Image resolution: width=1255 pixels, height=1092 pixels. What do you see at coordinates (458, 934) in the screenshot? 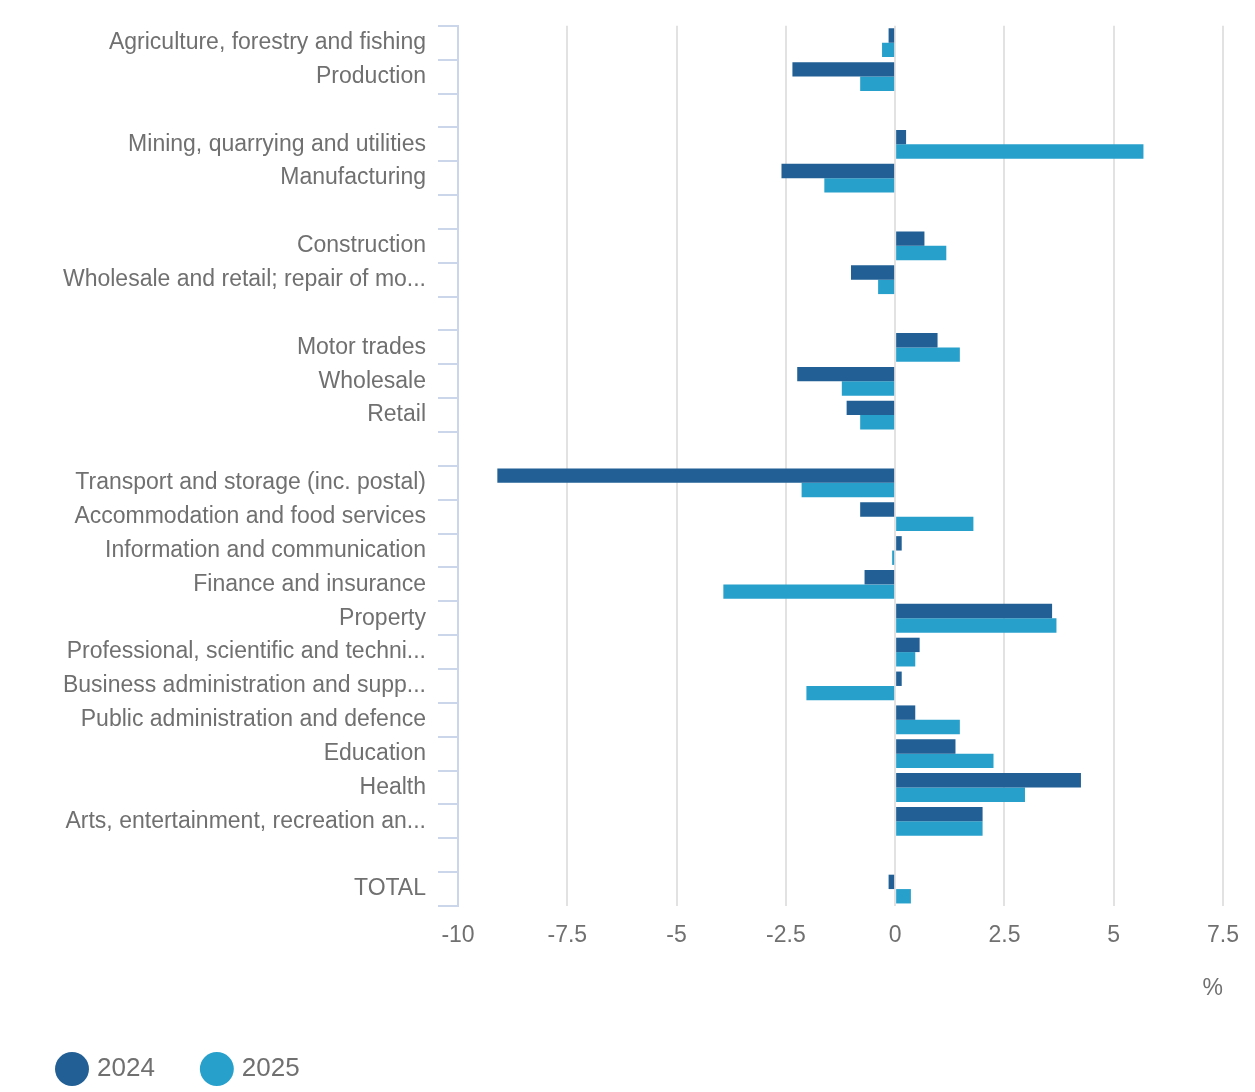
I see `x-tick-label: -10` at bounding box center [458, 934].